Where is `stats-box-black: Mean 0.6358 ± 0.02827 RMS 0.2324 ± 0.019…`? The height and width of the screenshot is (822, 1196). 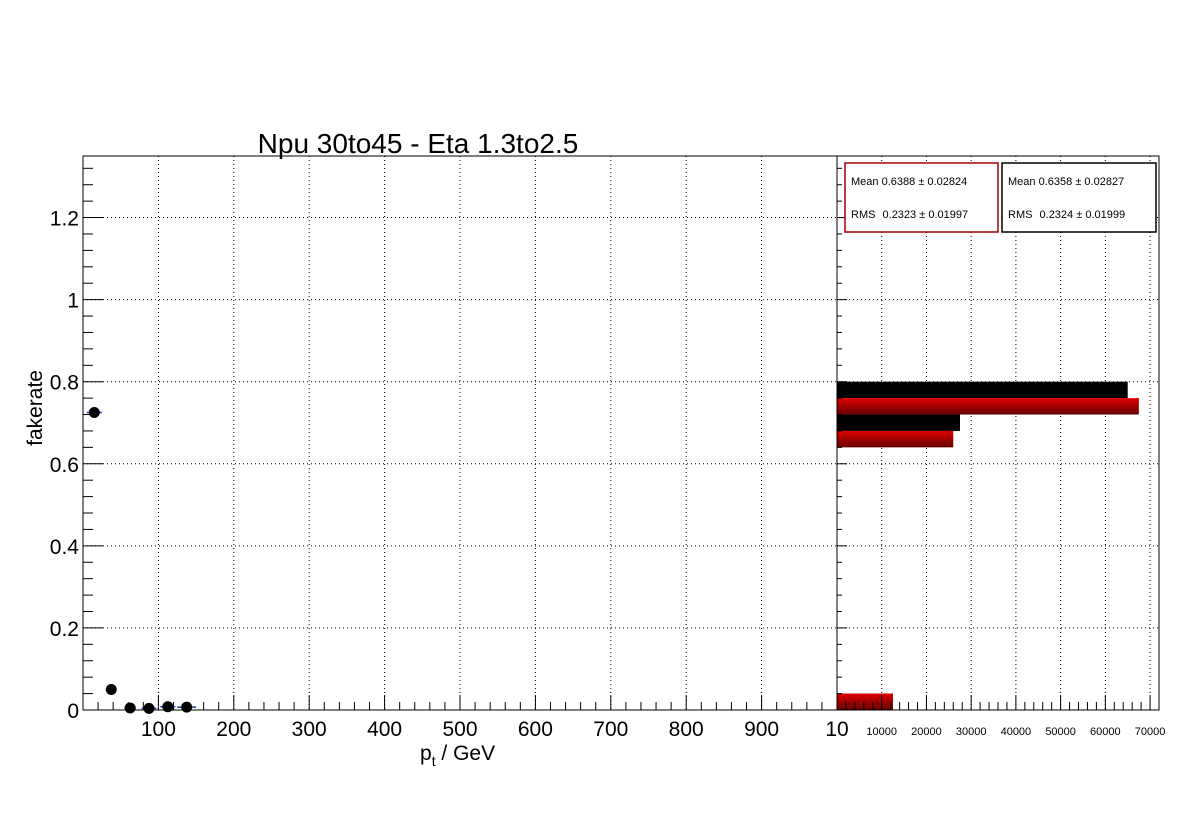
stats-box-black: Mean 0.6358 ± 0.02827 RMS 0.2324 ± 0.019… is located at coordinates (1079, 197).